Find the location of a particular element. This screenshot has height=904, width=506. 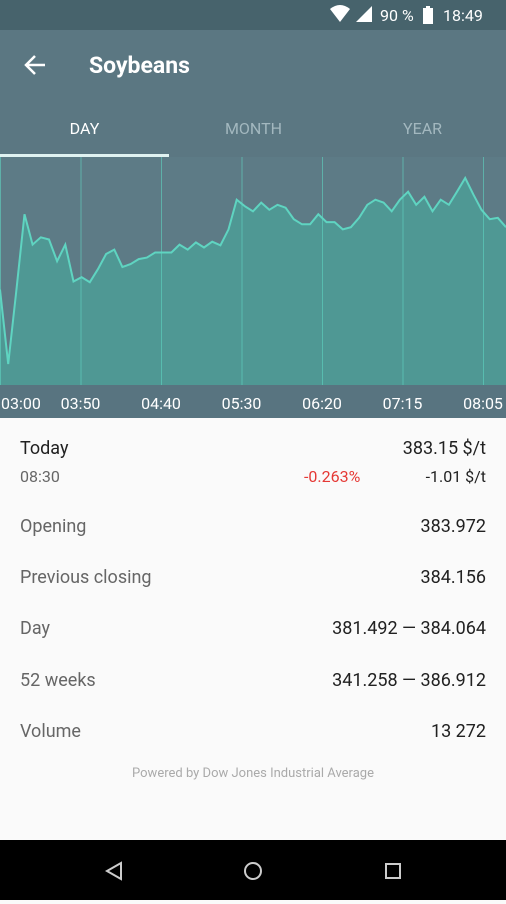

axis-background is located at coordinates (253, 401).